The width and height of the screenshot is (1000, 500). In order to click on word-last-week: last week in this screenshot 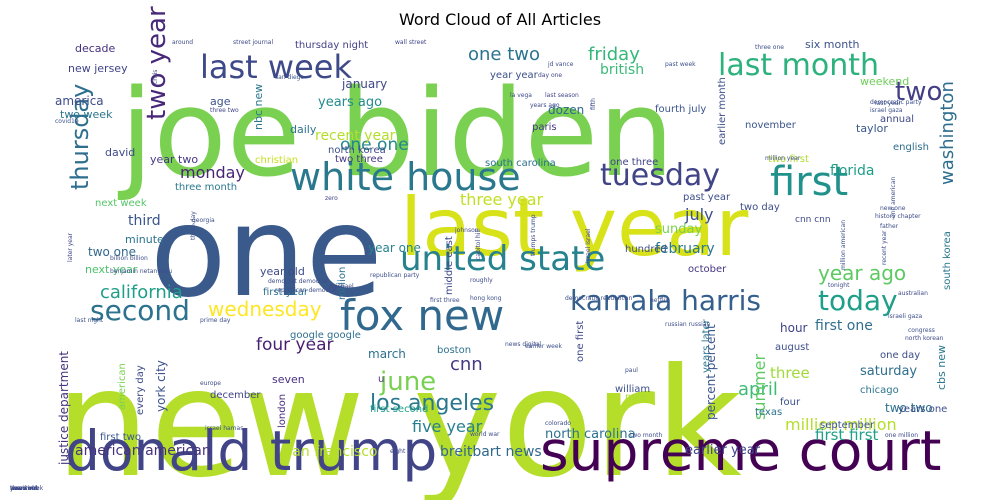, I will do `click(276, 67)`.